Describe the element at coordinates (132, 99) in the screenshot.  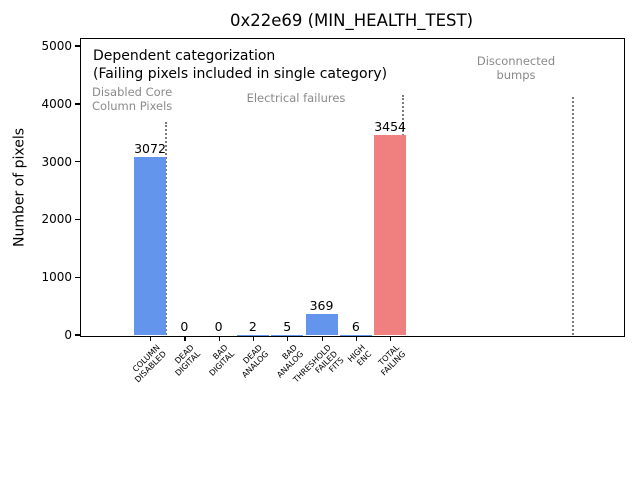
I see `section-label-disabled-core: Disabled Core Column Pixels` at that location.